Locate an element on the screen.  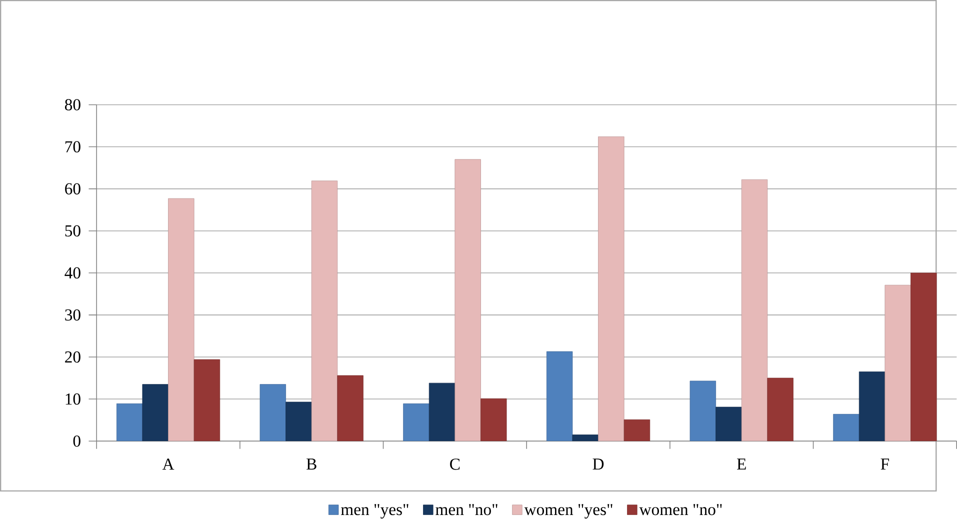
x-tick-label: D is located at coordinates (598, 464).